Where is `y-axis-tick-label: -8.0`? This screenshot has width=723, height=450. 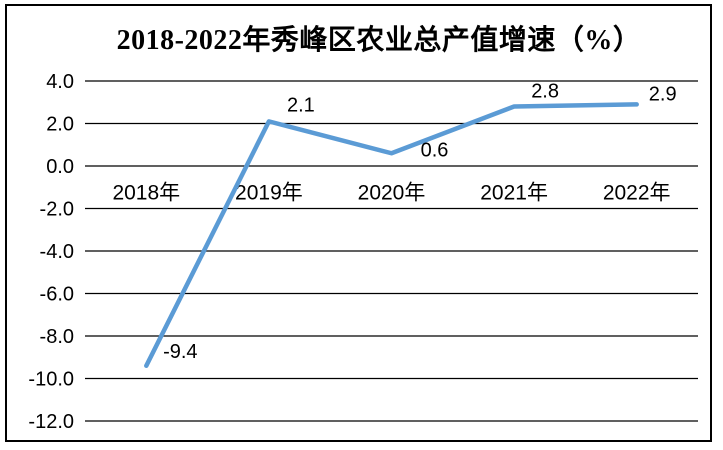
y-axis-tick-label: -8.0 is located at coordinates (57, 337).